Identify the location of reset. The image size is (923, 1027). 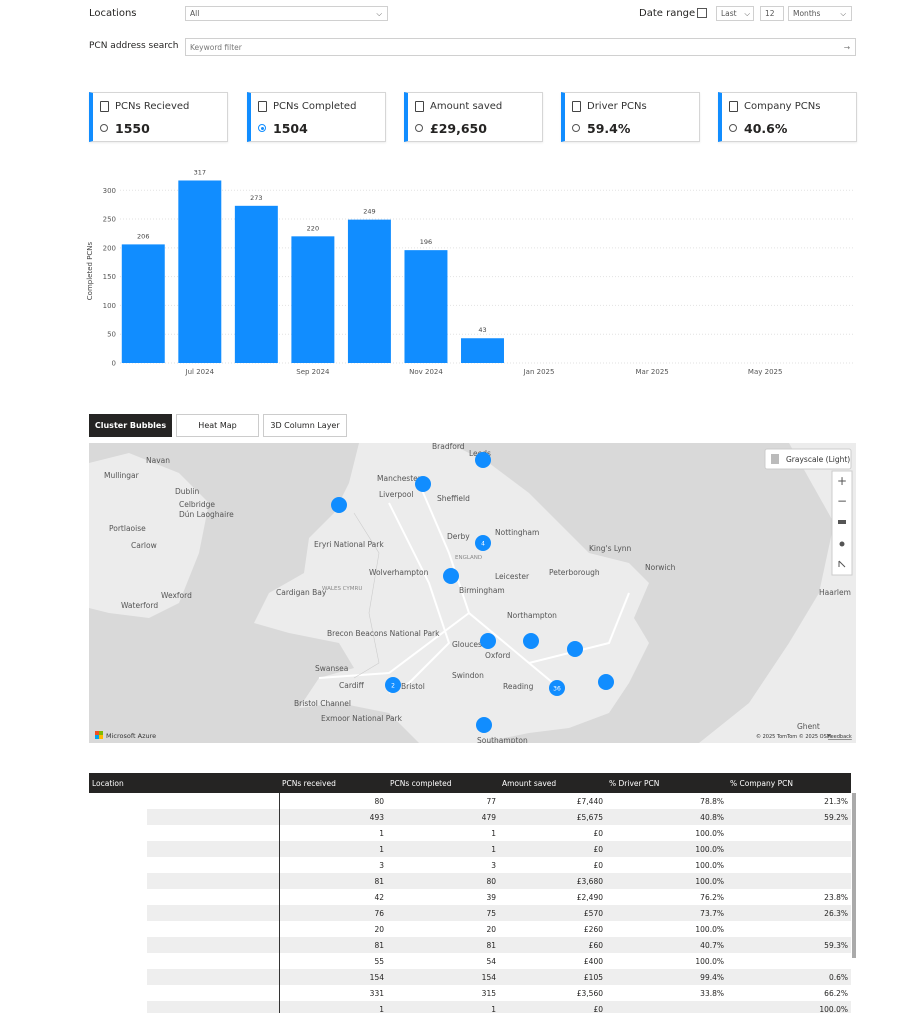
(842, 564).